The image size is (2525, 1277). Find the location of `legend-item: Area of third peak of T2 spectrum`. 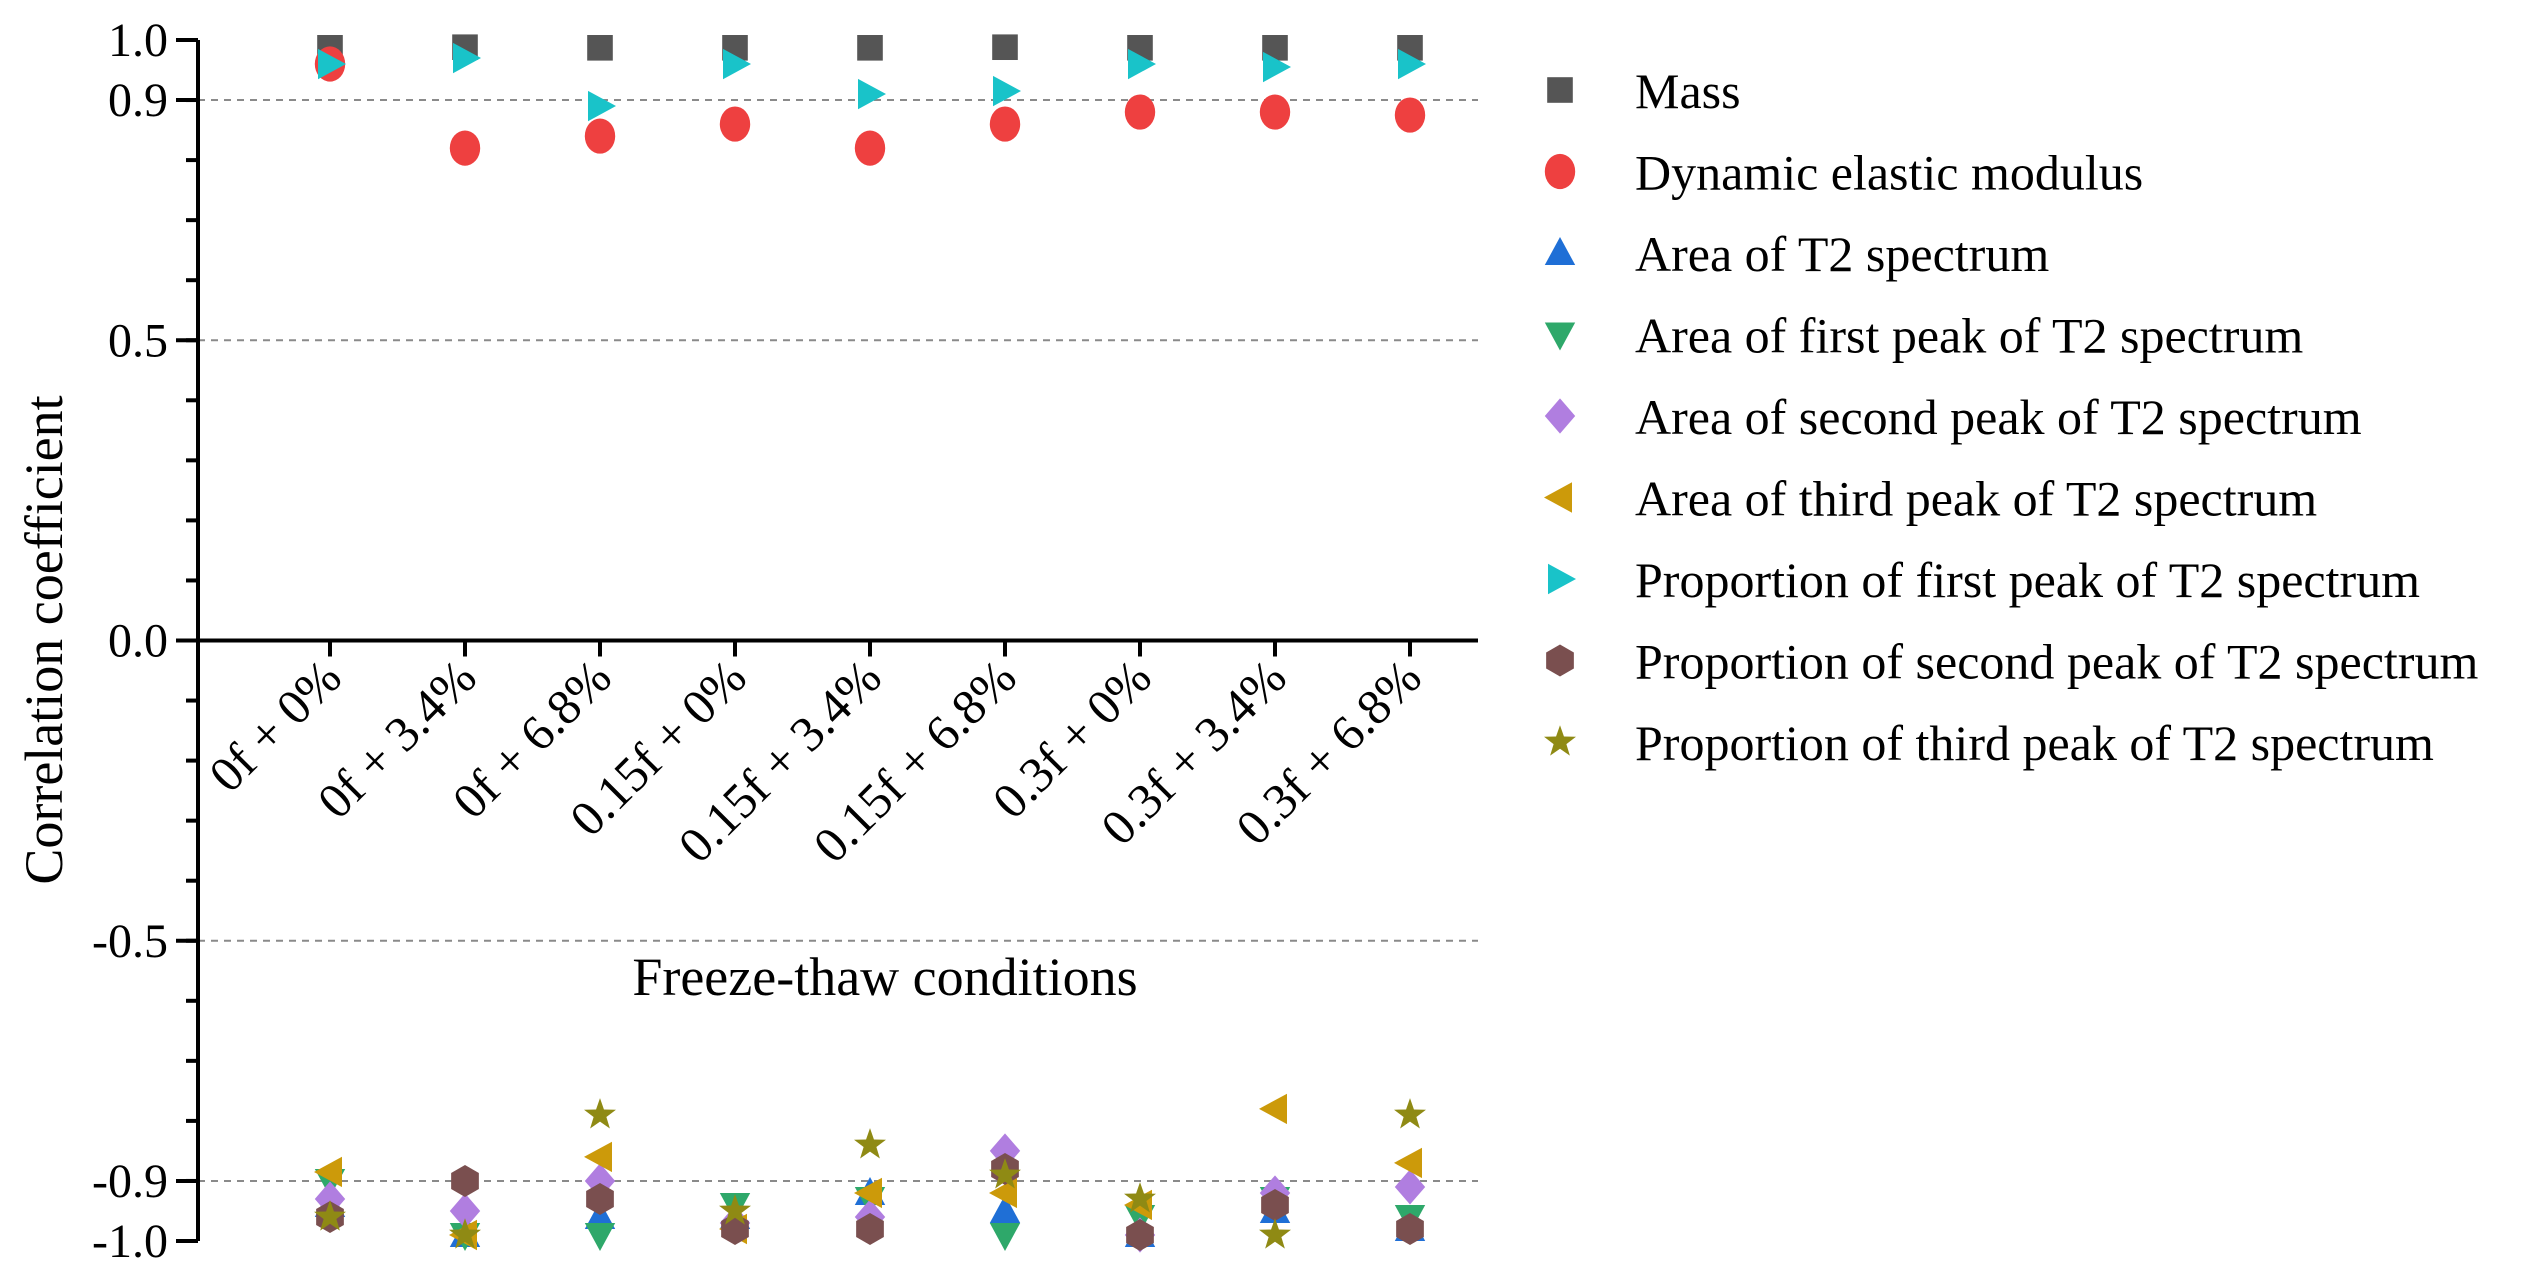

legend-item: Area of third peak of T2 spectrum is located at coordinates (1930, 499).